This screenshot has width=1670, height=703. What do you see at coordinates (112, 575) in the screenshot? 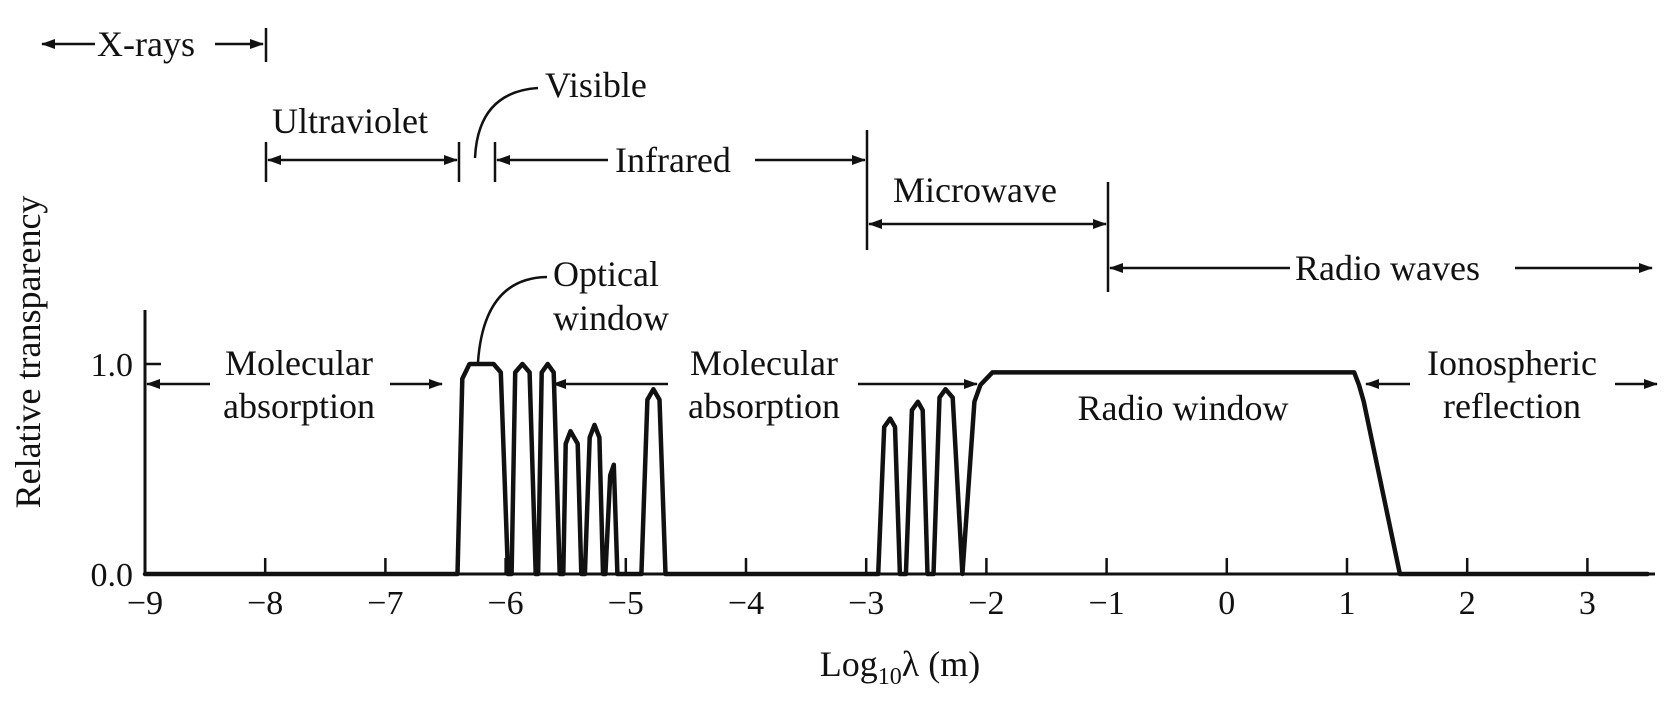
I see `y-tick-label: 0.0` at bounding box center [112, 575].